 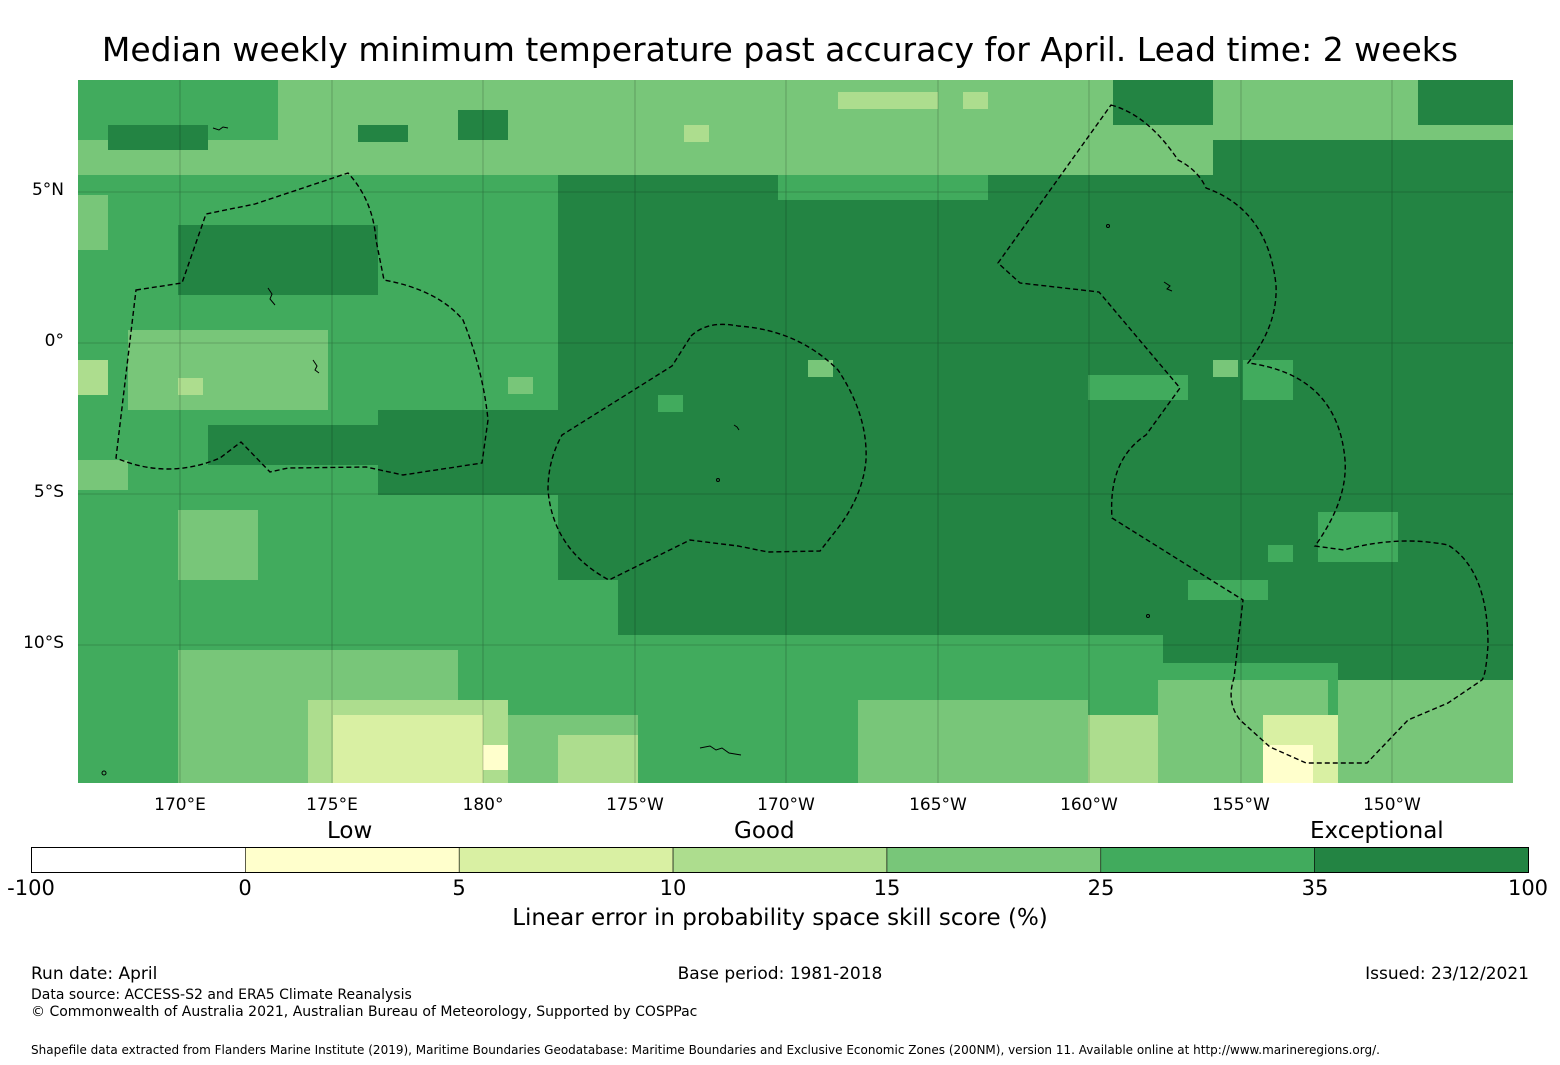 What do you see at coordinates (1268, 380) in the screenshot?
I see `region-medium-c` at bounding box center [1268, 380].